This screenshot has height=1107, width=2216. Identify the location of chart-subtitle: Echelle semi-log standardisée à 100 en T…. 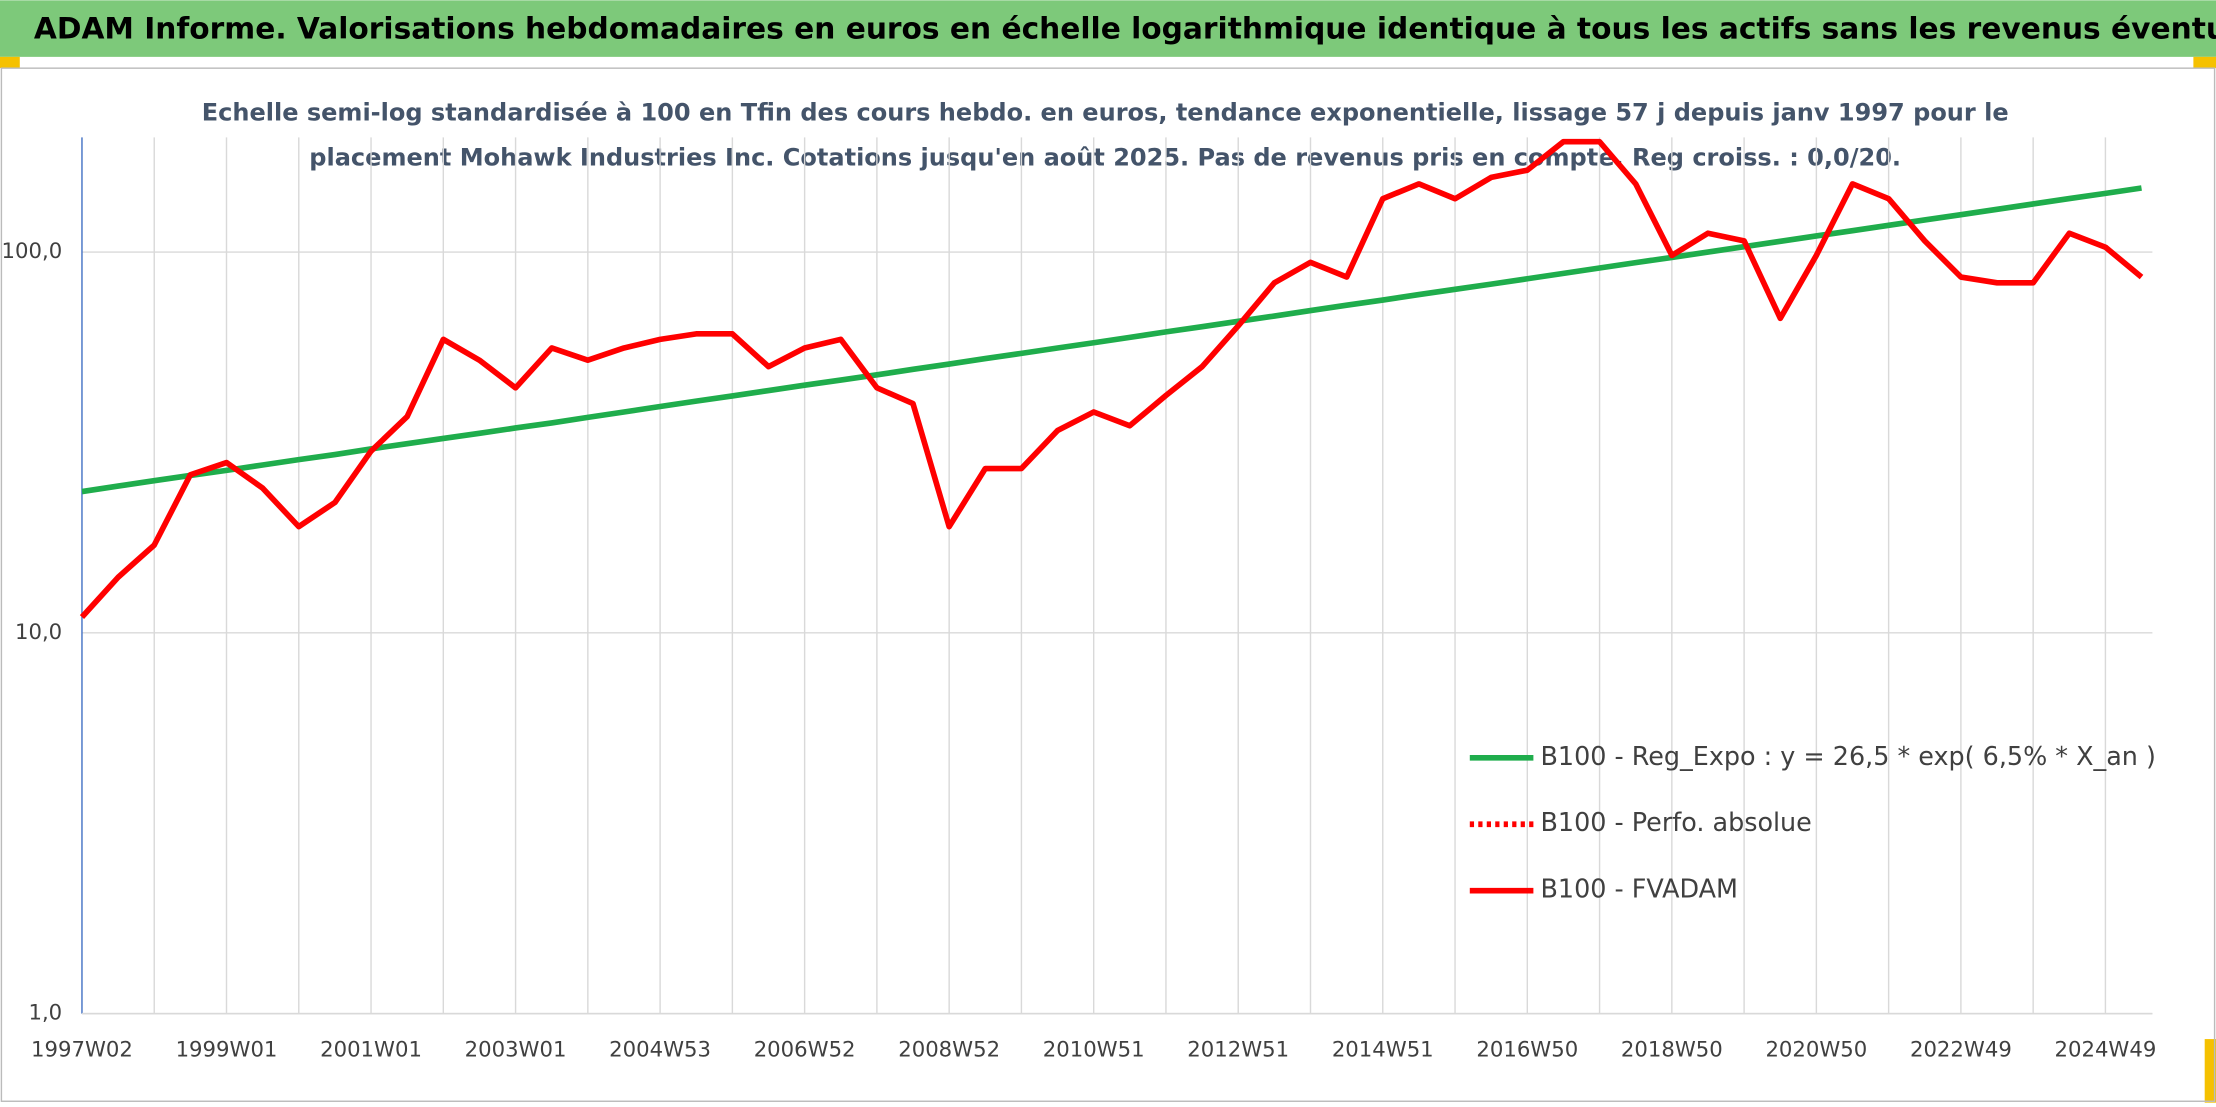
(1105, 112).